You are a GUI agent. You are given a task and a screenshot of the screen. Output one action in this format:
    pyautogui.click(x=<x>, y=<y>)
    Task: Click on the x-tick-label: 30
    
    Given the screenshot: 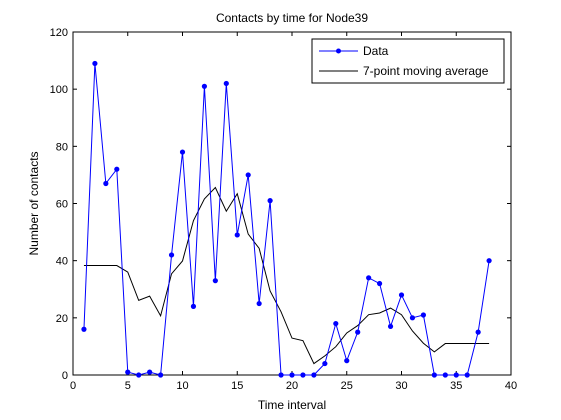 What is the action you would take?
    pyautogui.click(x=401, y=386)
    